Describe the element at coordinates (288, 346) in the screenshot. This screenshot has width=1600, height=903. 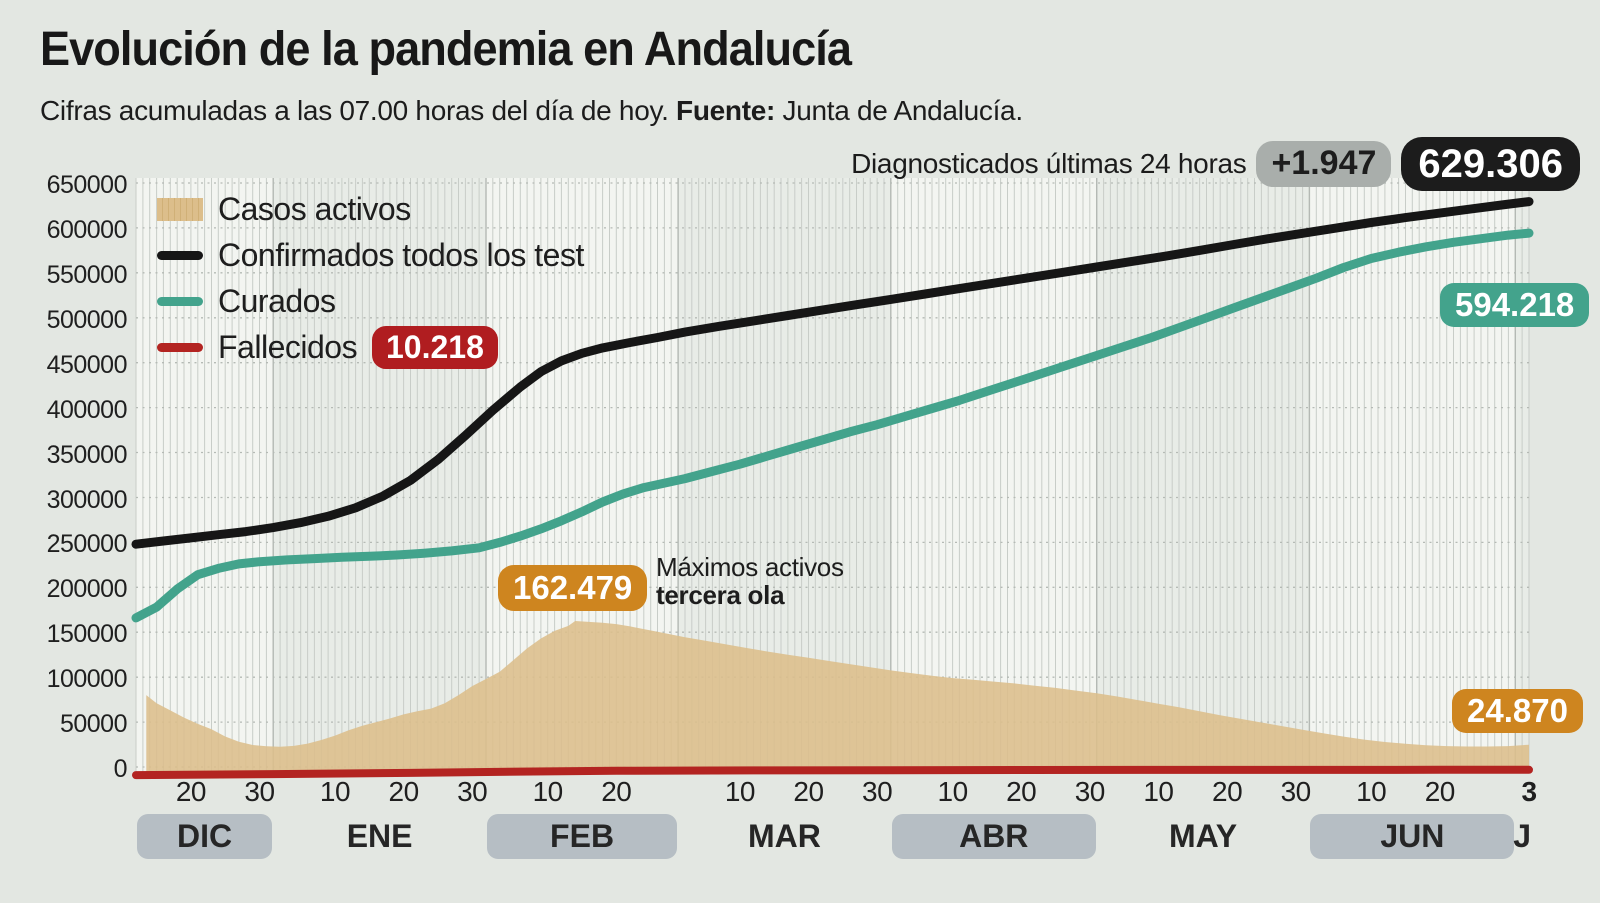
I see `legend-label: Fallecidos` at that location.